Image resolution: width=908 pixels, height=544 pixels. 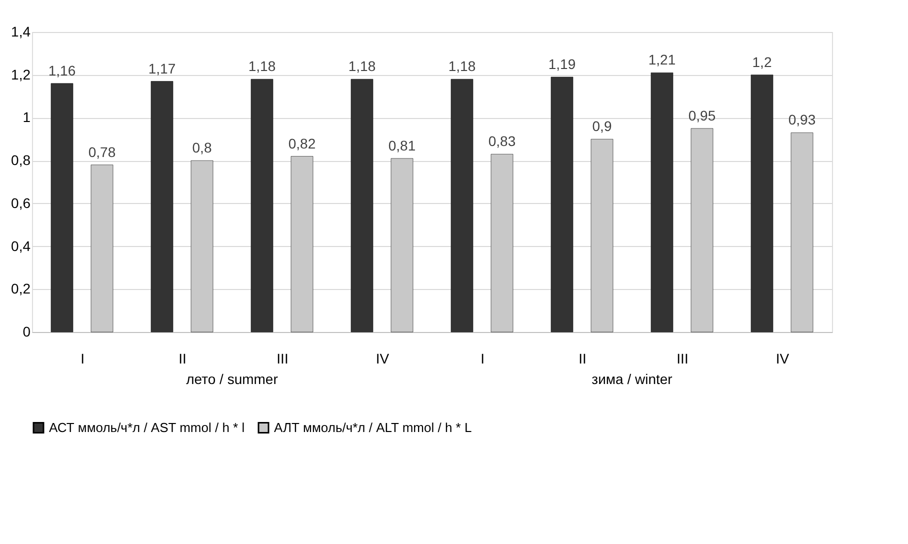 I want to click on data-label: 0,82, so click(x=302, y=143).